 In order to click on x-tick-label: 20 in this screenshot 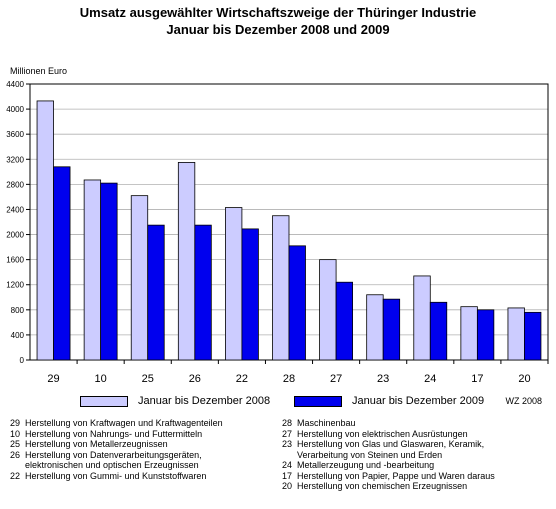, I will do `click(524, 379)`.